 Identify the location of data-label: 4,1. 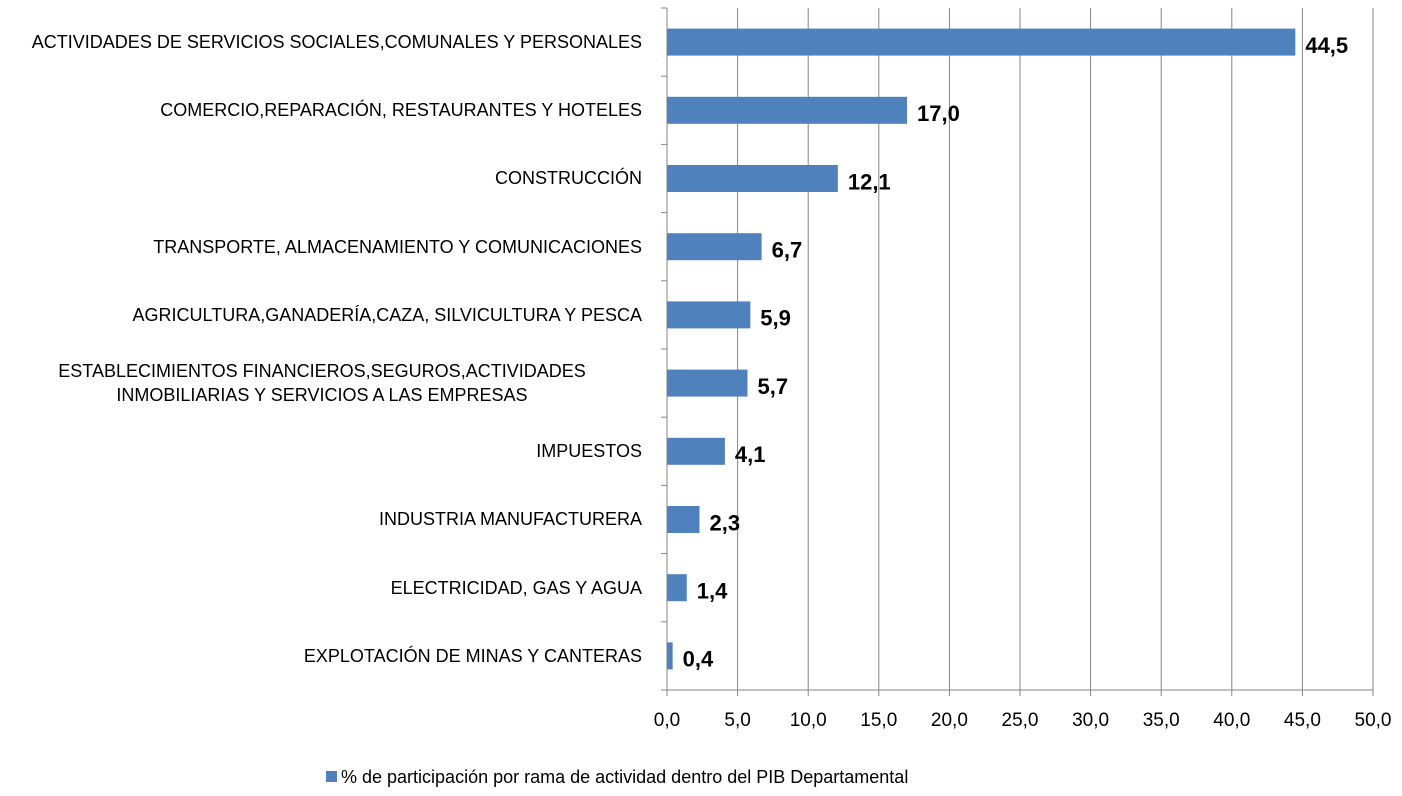
(750, 454).